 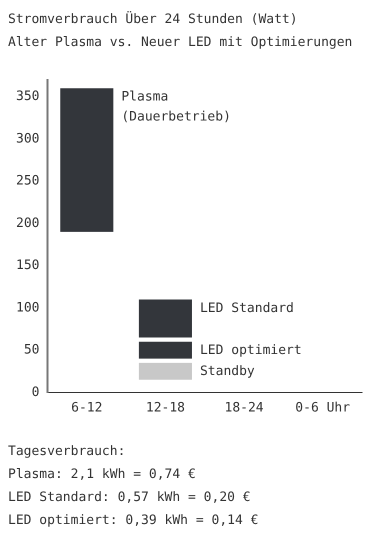 What do you see at coordinates (227, 372) in the screenshot?
I see `series-label: Standby` at bounding box center [227, 372].